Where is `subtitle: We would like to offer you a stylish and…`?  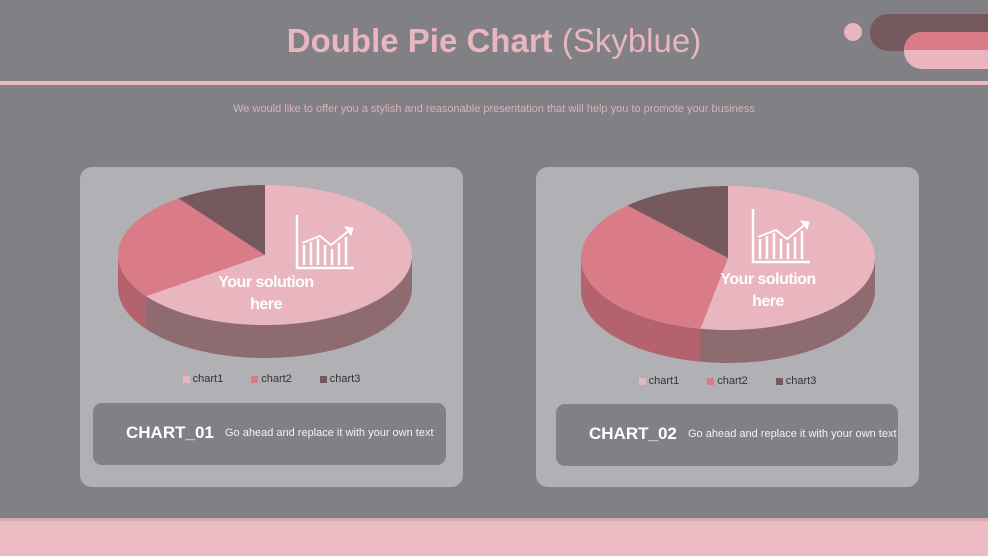 subtitle: We would like to offer you a stylish and… is located at coordinates (494, 109).